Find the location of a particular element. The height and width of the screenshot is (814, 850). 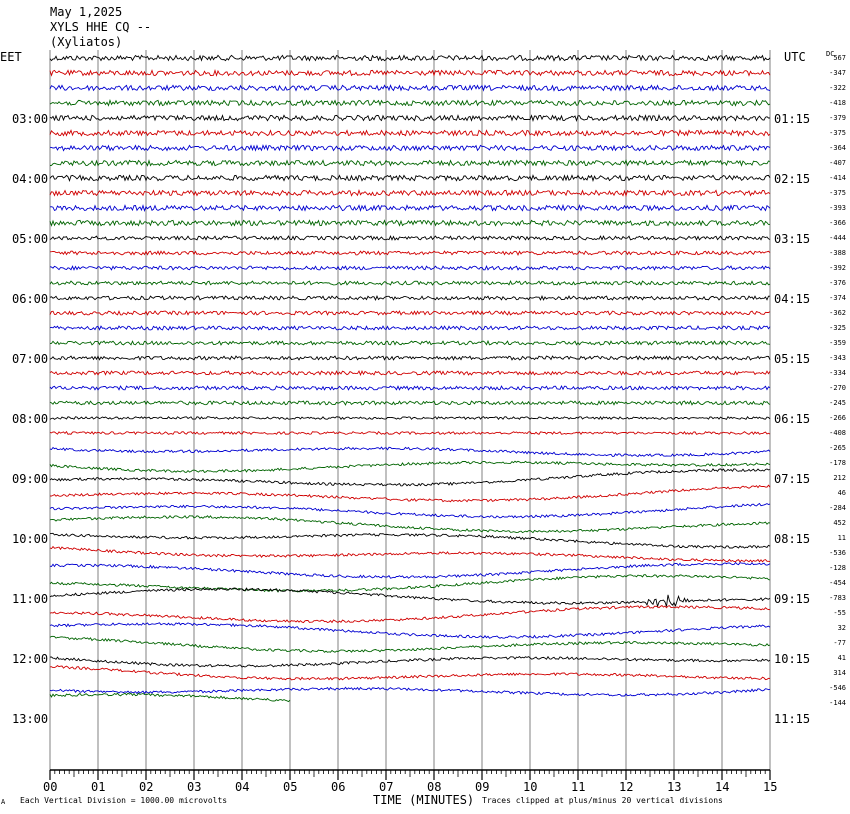

right-hour-label: 04:15 is located at coordinates (792, 299).